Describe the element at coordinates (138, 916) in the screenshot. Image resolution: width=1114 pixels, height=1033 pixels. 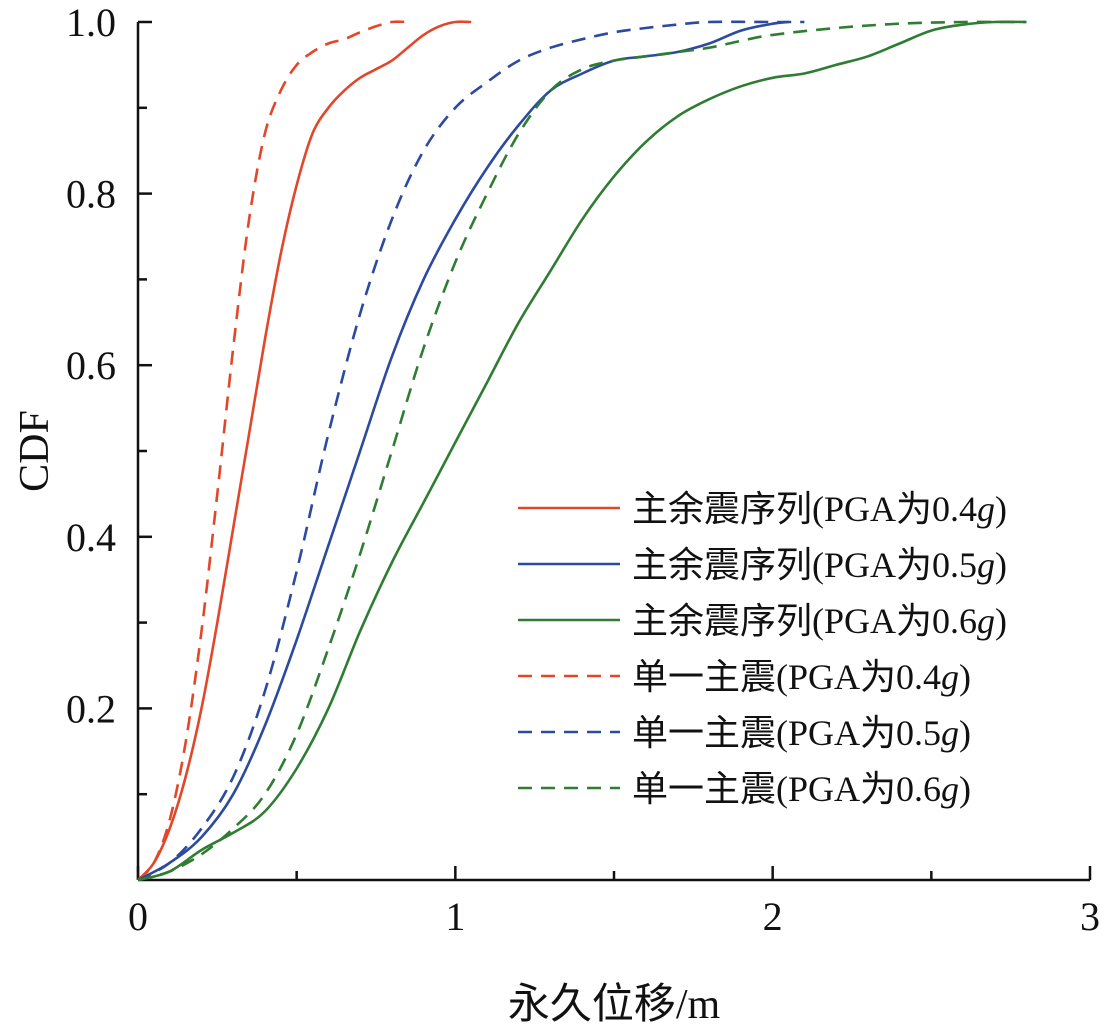
I see `x-tick-label: 0` at that location.